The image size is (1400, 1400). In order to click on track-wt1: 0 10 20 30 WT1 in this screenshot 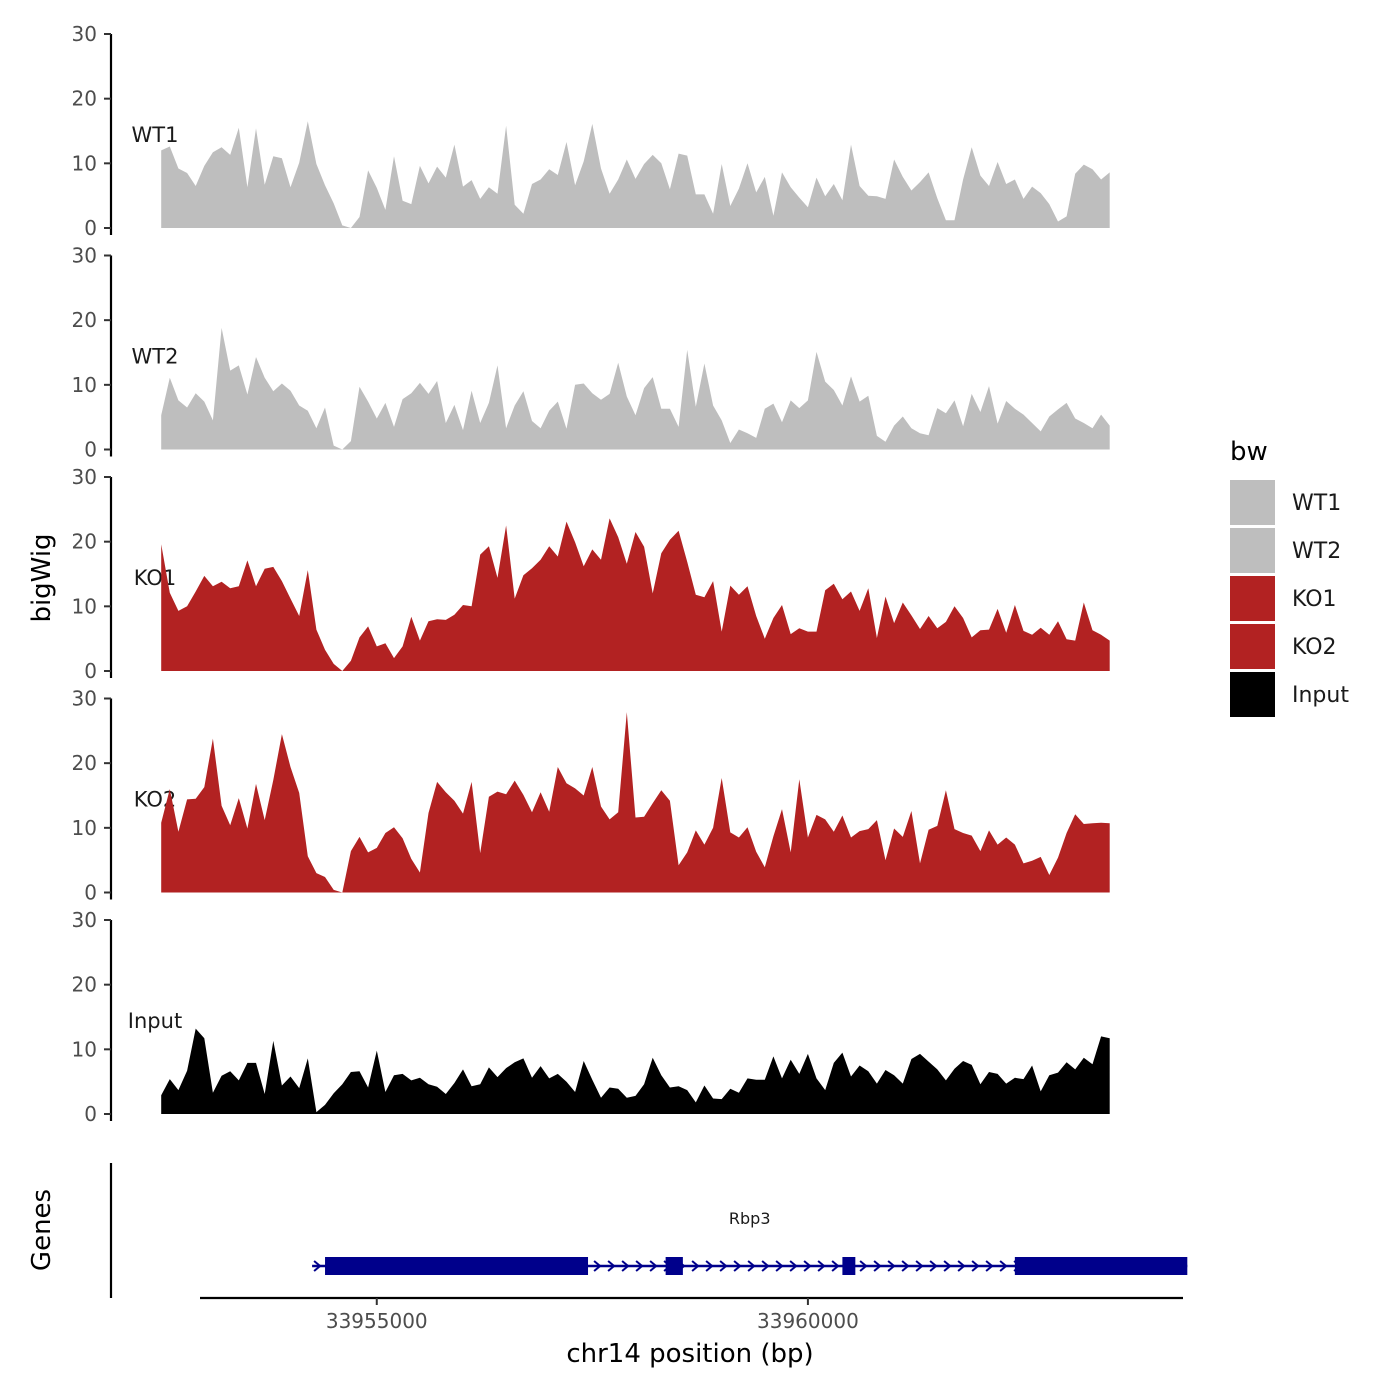, I will do `click(591, 131)`.